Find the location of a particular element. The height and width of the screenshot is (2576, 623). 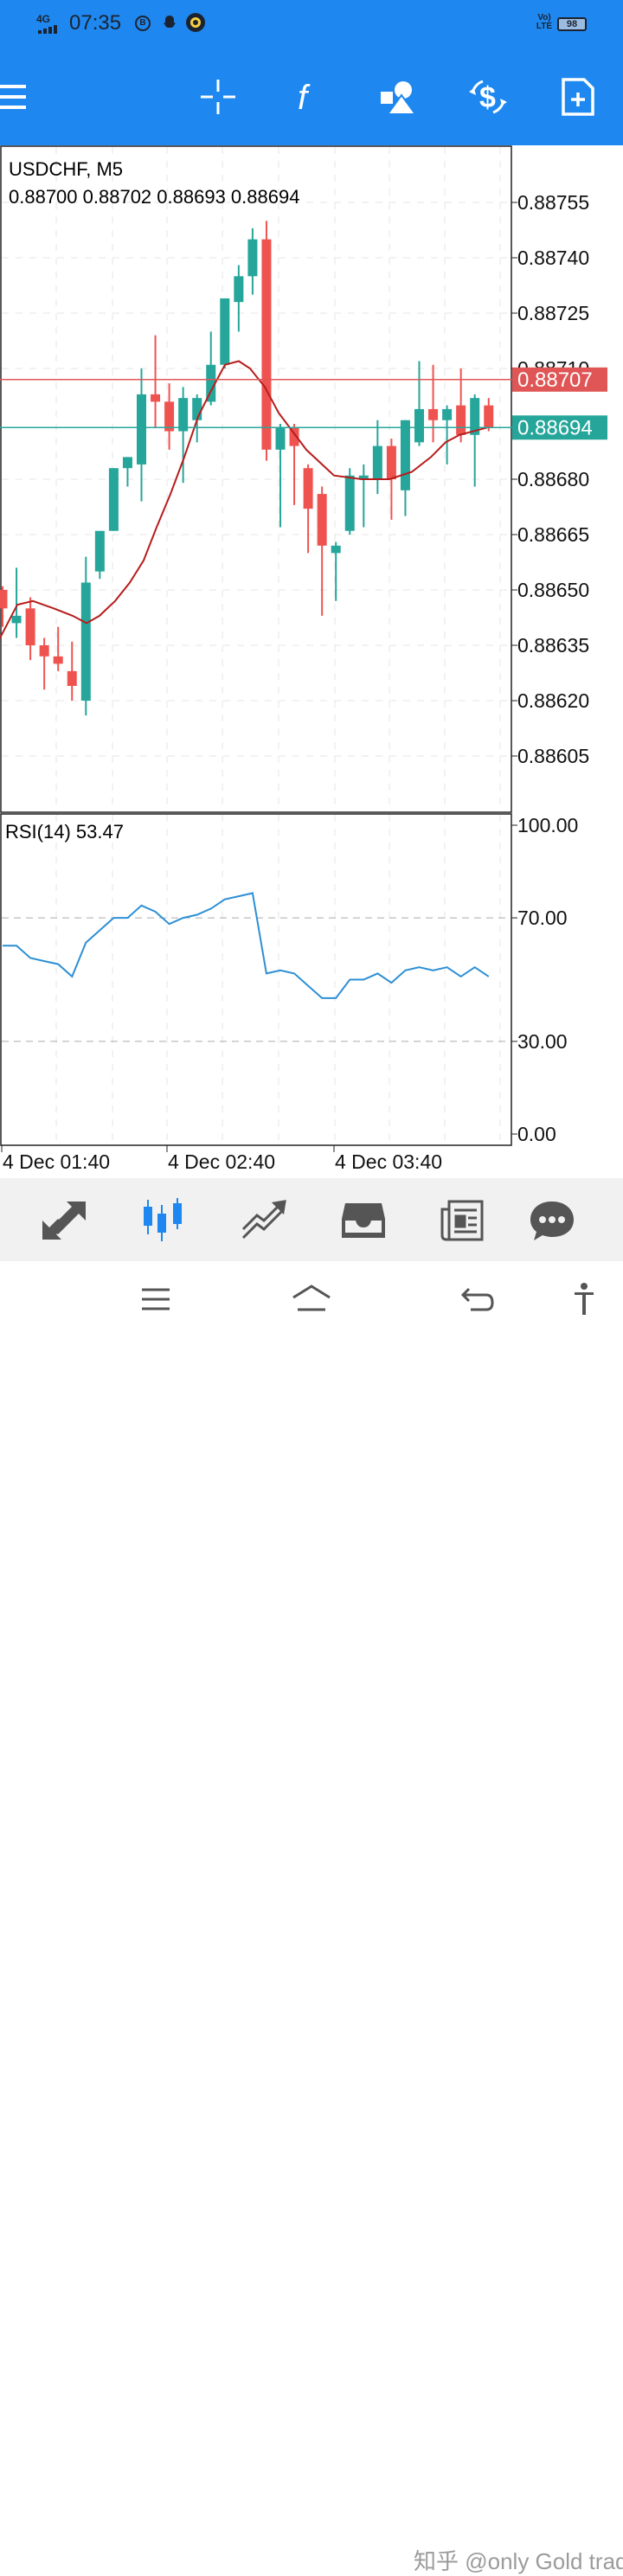

price-tick-label: 0.88755 is located at coordinates (553, 202).